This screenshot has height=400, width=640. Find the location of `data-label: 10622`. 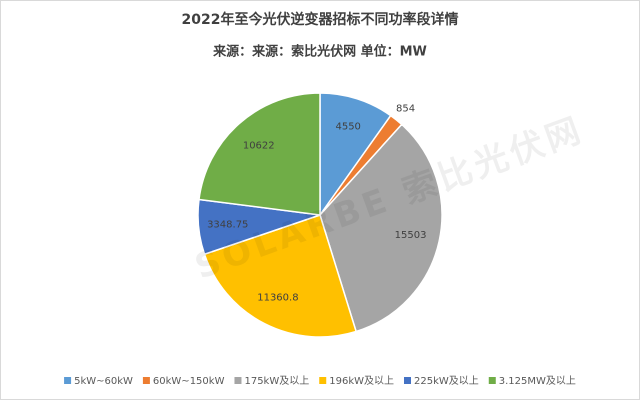

data-label: 10622 is located at coordinates (259, 145).